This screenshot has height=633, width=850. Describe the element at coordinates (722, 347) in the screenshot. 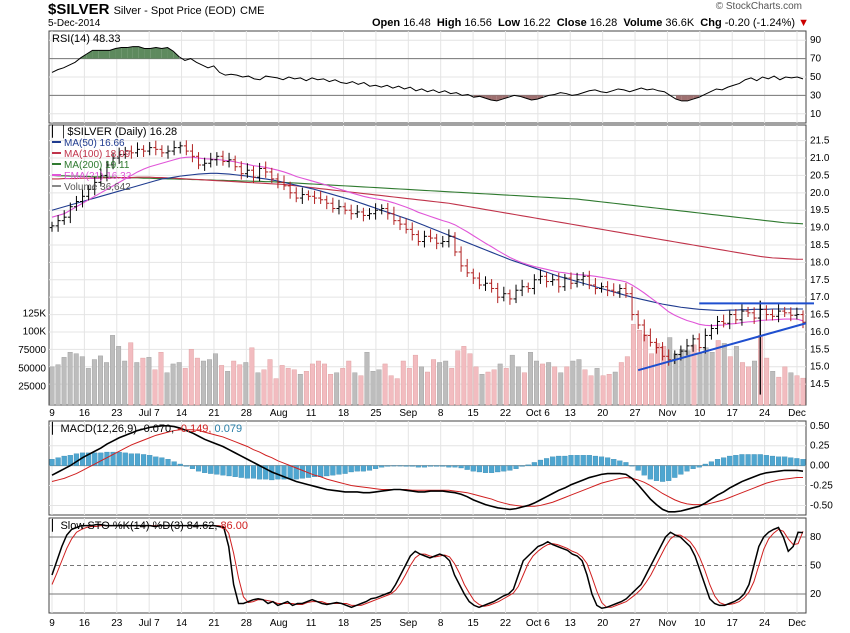

I see `support-trendline` at that location.